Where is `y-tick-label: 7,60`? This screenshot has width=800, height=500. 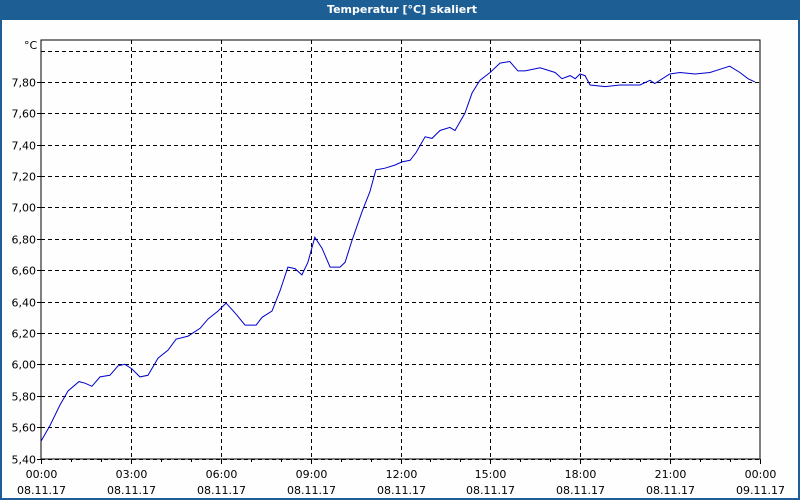
y-tick-label: 7,60 is located at coordinates (24, 114).